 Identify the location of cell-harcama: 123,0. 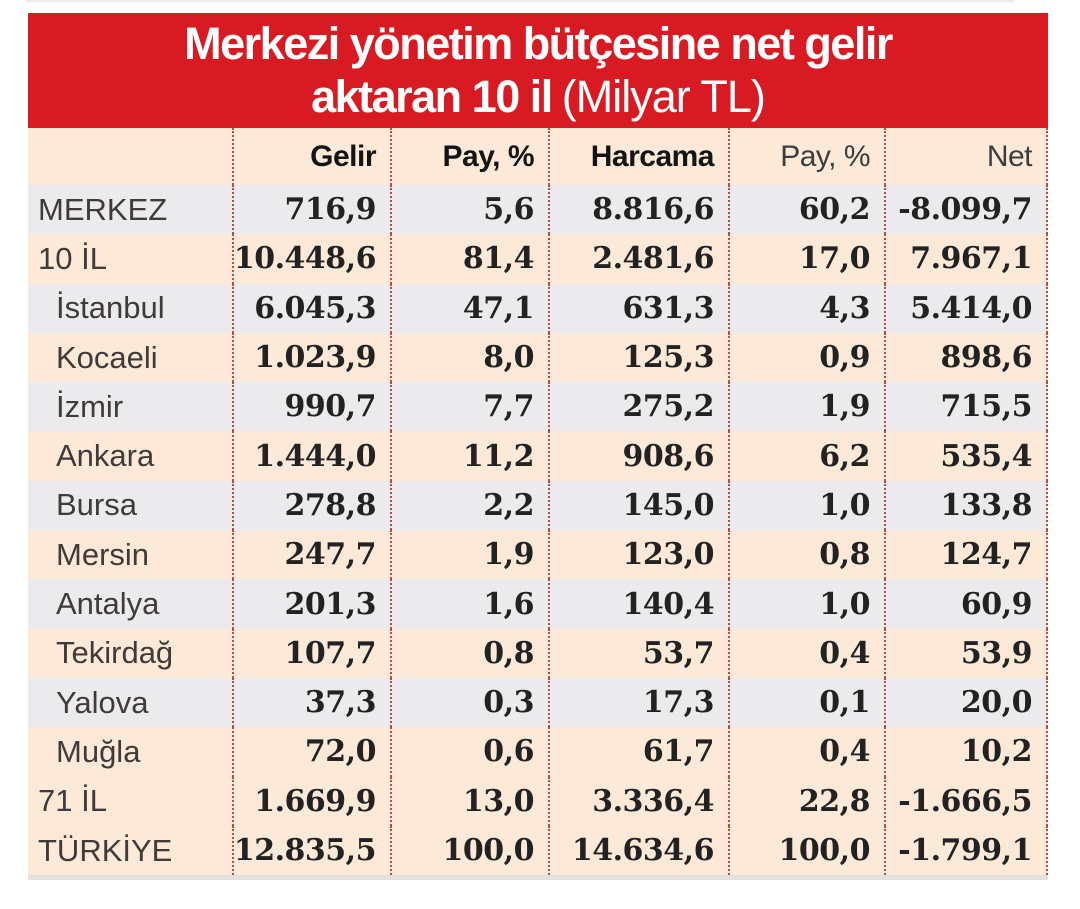
(638, 555).